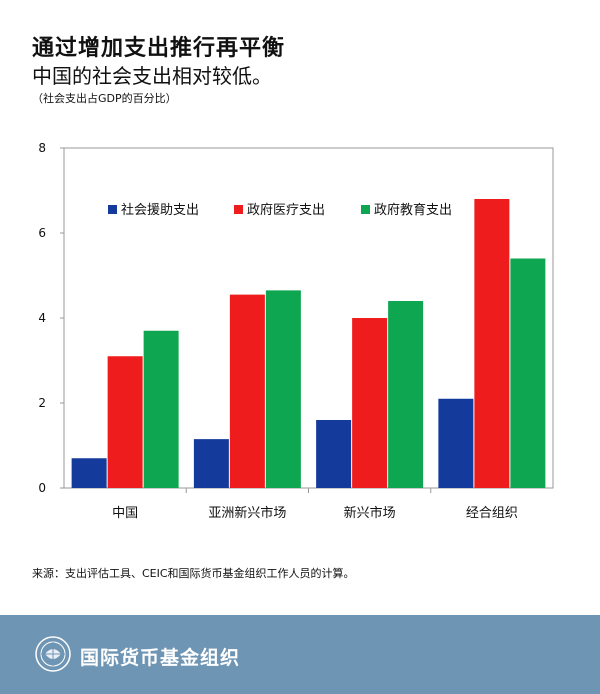 The height and width of the screenshot is (694, 600). Describe the element at coordinates (51, 318) in the screenshot. I see `y-axis: 0 2 4 6 8` at that location.